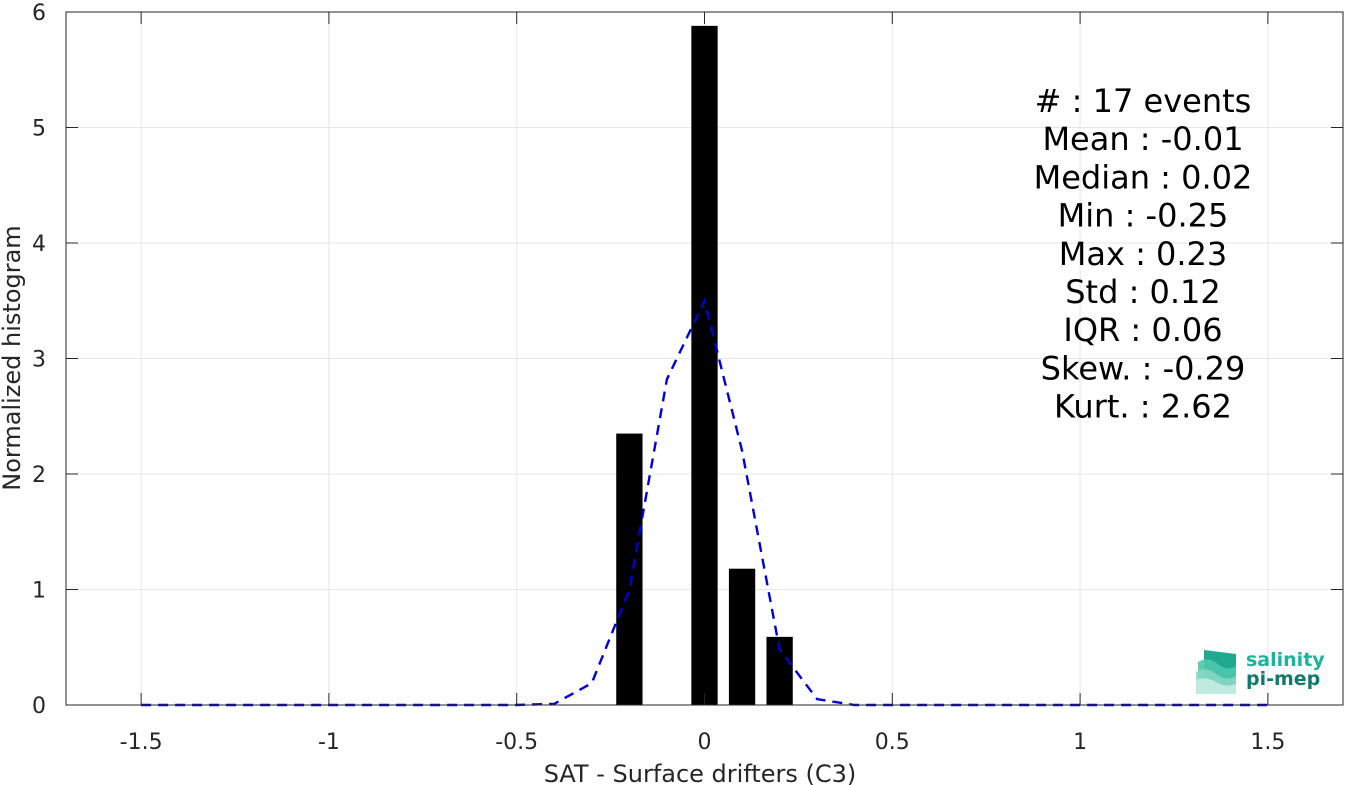 Image resolution: width=1345 pixels, height=785 pixels. Describe the element at coordinates (1285, 660) in the screenshot. I see `logo-text-salinity: salinity` at that location.